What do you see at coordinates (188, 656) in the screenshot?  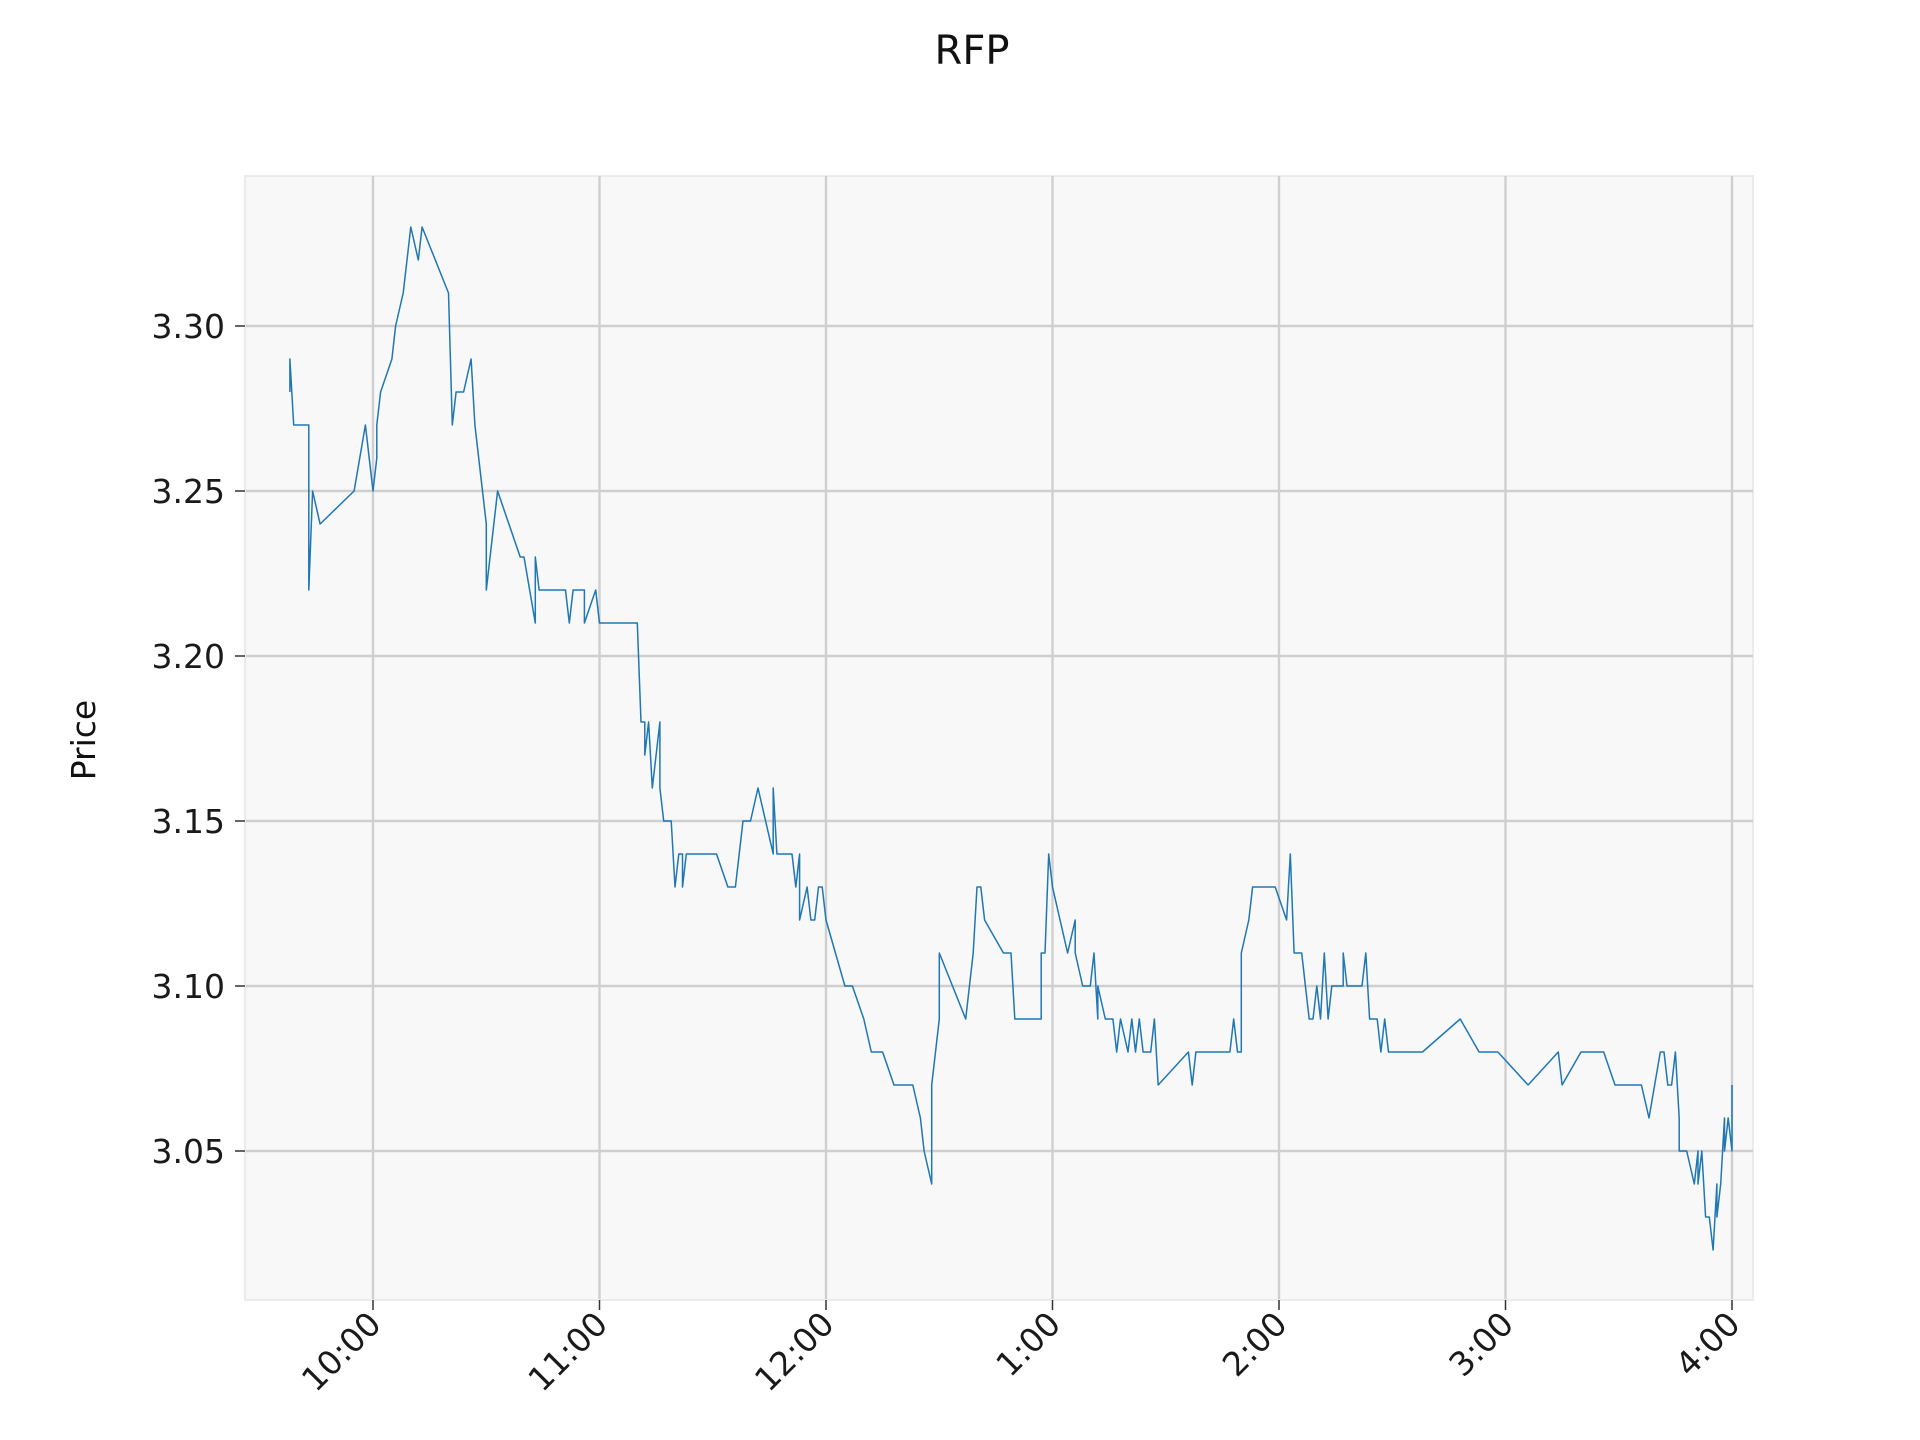 I see `y-tick-label: 3.20` at bounding box center [188, 656].